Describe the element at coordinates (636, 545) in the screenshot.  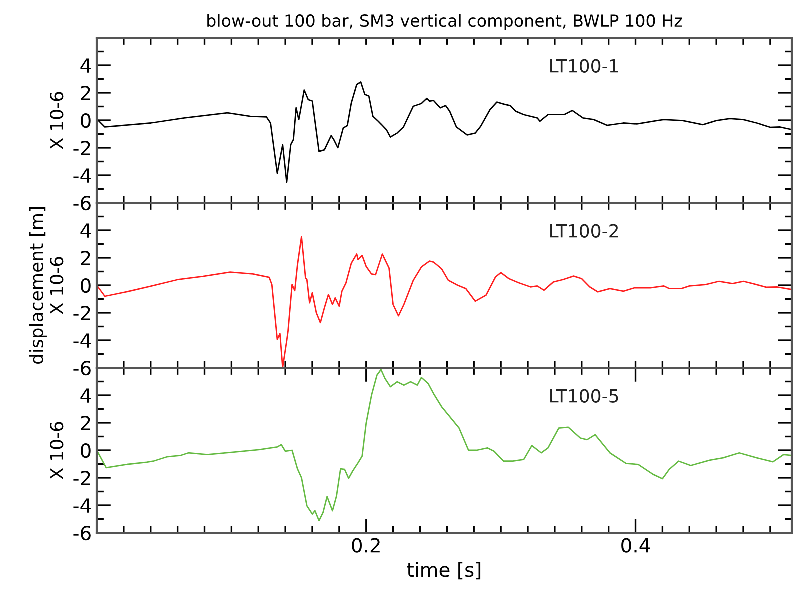
I see `x-tick-label: 0.4` at that location.